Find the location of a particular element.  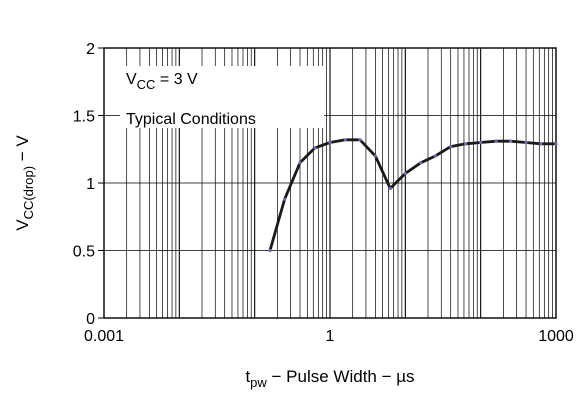

y-axis-label: VCC(drop) − V is located at coordinates (24, 183).